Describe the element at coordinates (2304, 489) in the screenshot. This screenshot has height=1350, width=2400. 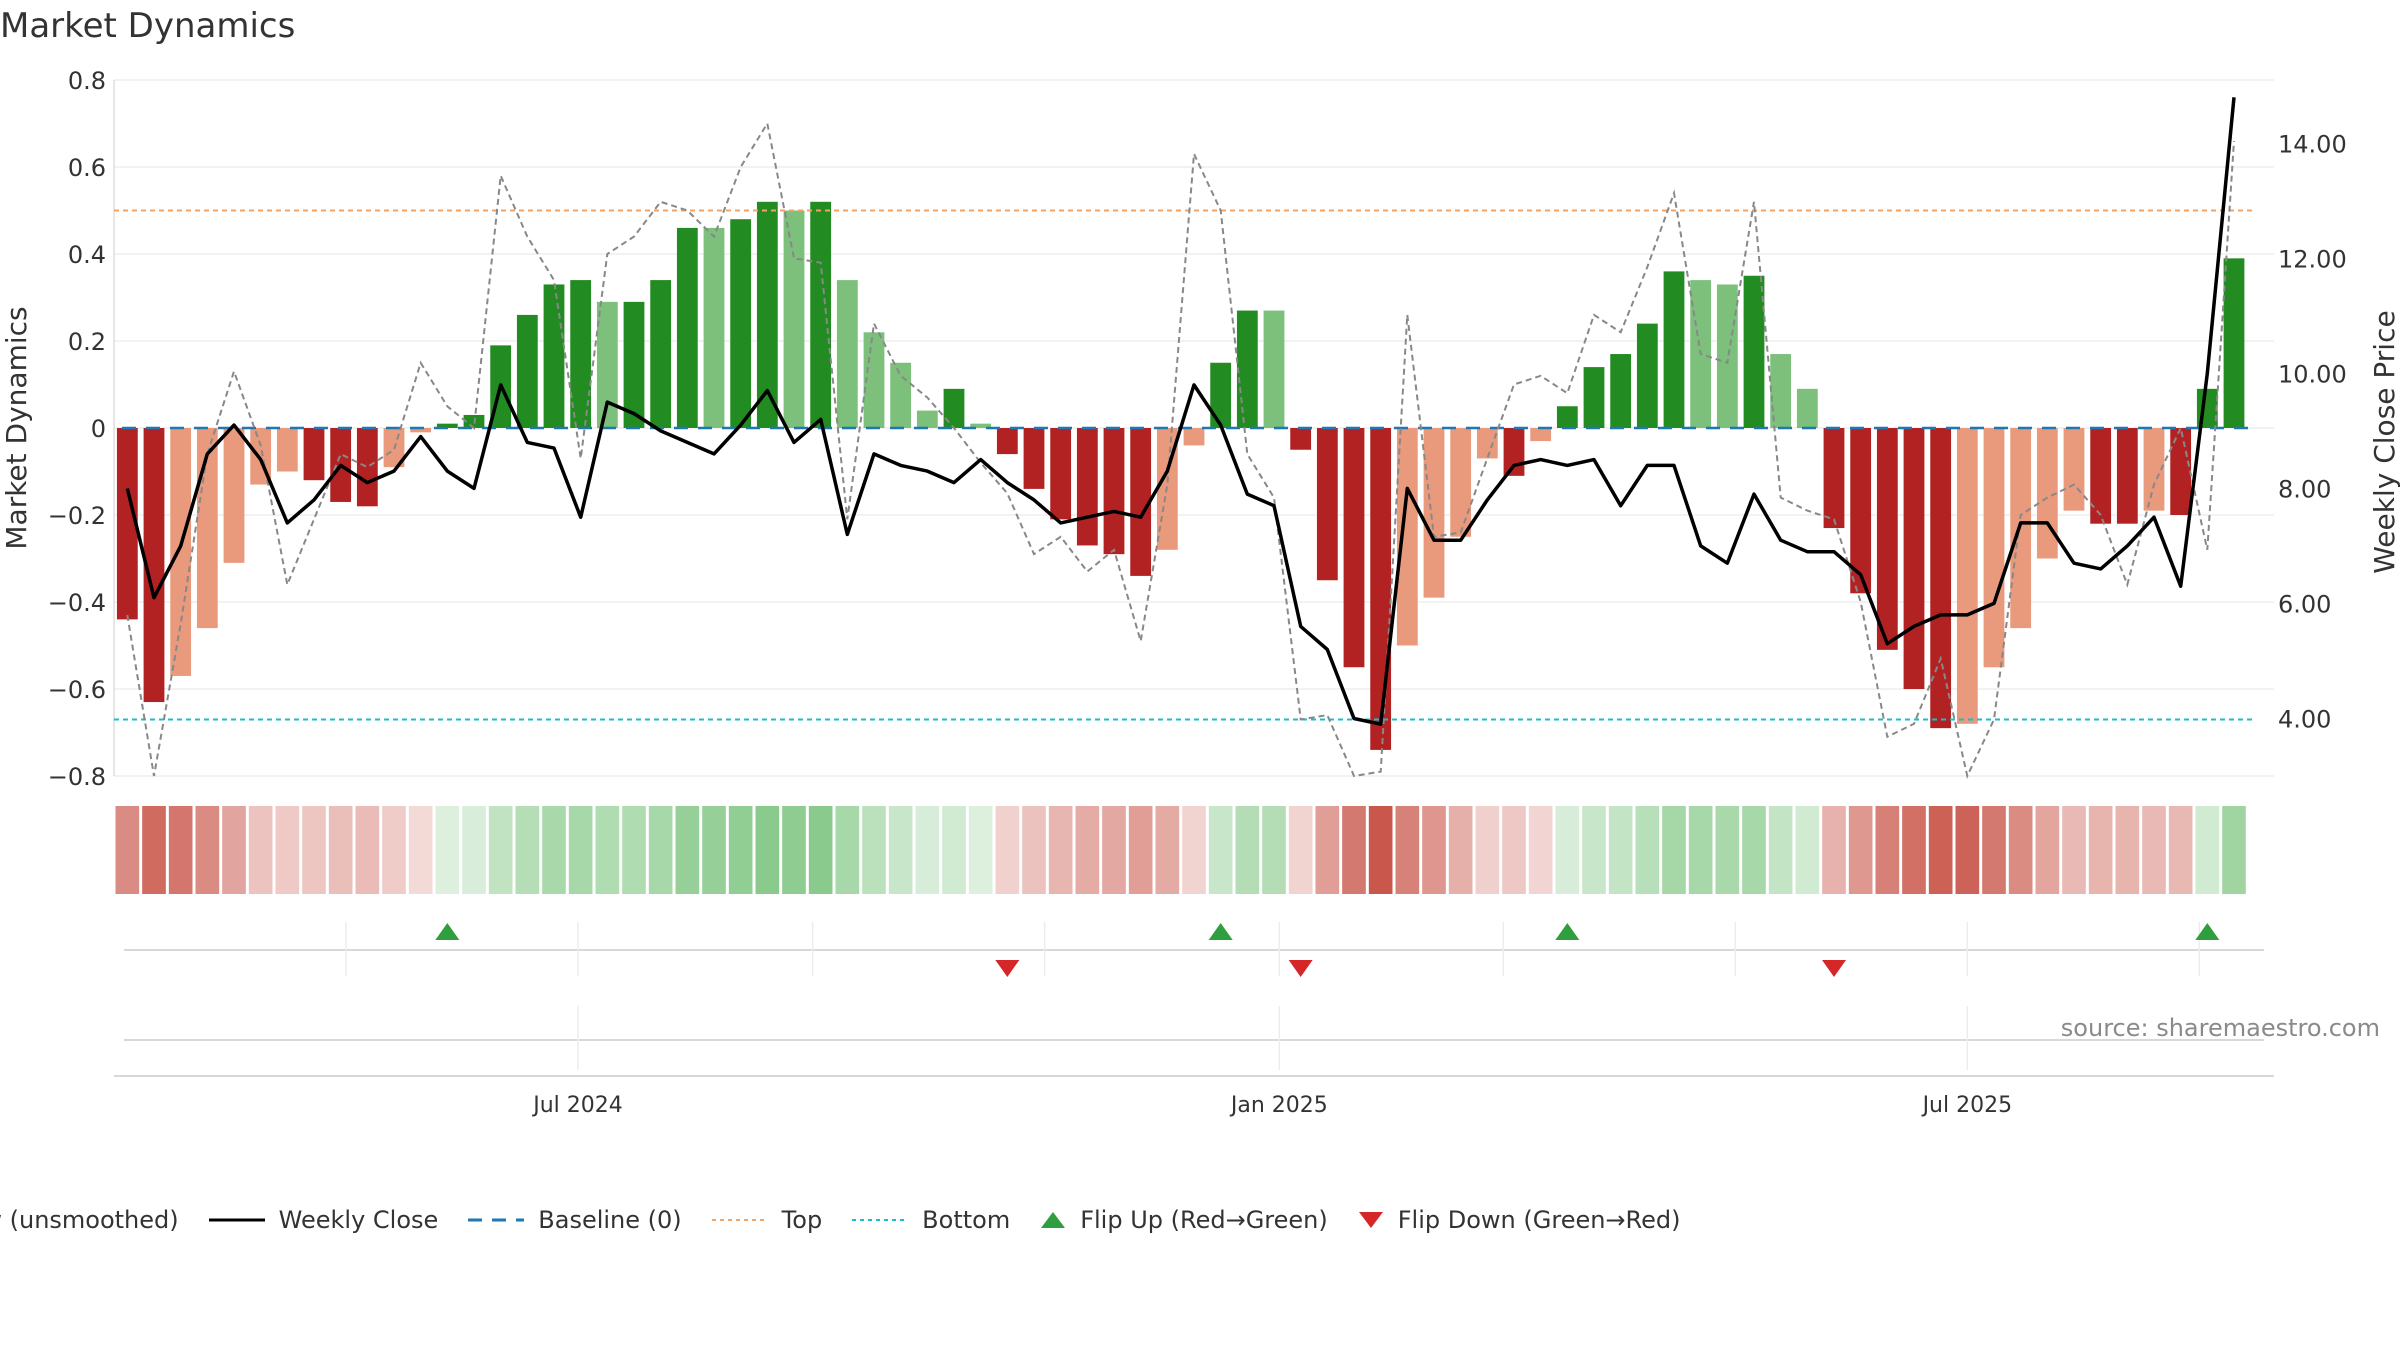
I see `y-tick-label-right: 8.00` at that location.